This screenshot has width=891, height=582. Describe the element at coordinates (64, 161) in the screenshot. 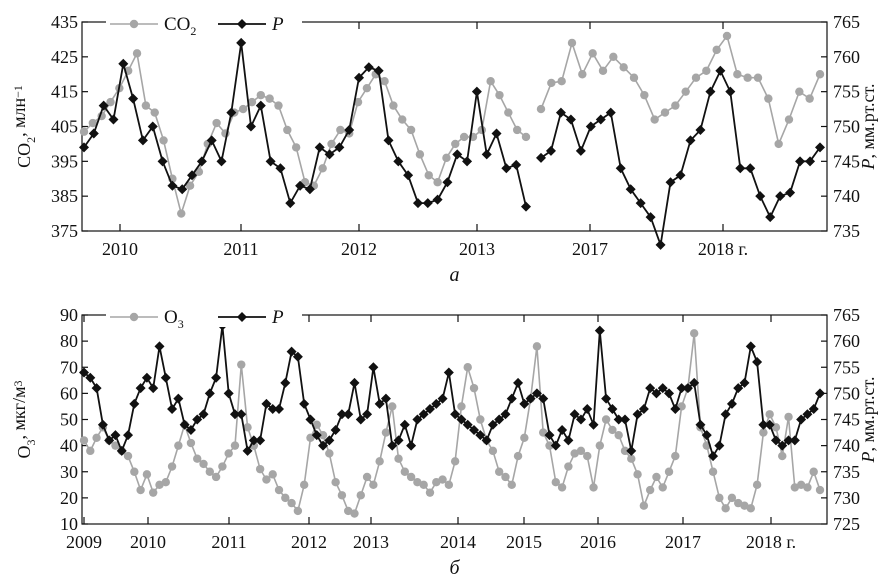

I see `left-tick-label: 395` at that location.